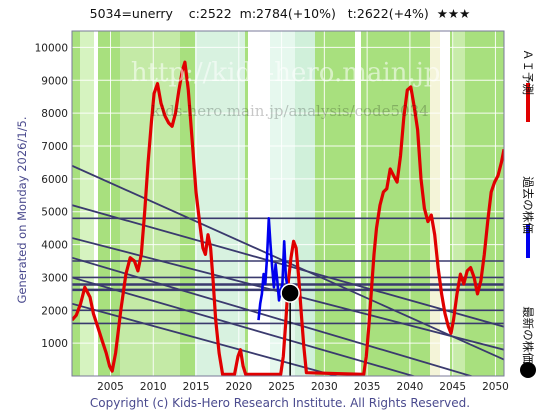 Image resolution: width=560 pixels, height=420 pixels. What do you see at coordinates (528, 370) in the screenshot?
I see `legend-latest-swatch` at bounding box center [528, 370].